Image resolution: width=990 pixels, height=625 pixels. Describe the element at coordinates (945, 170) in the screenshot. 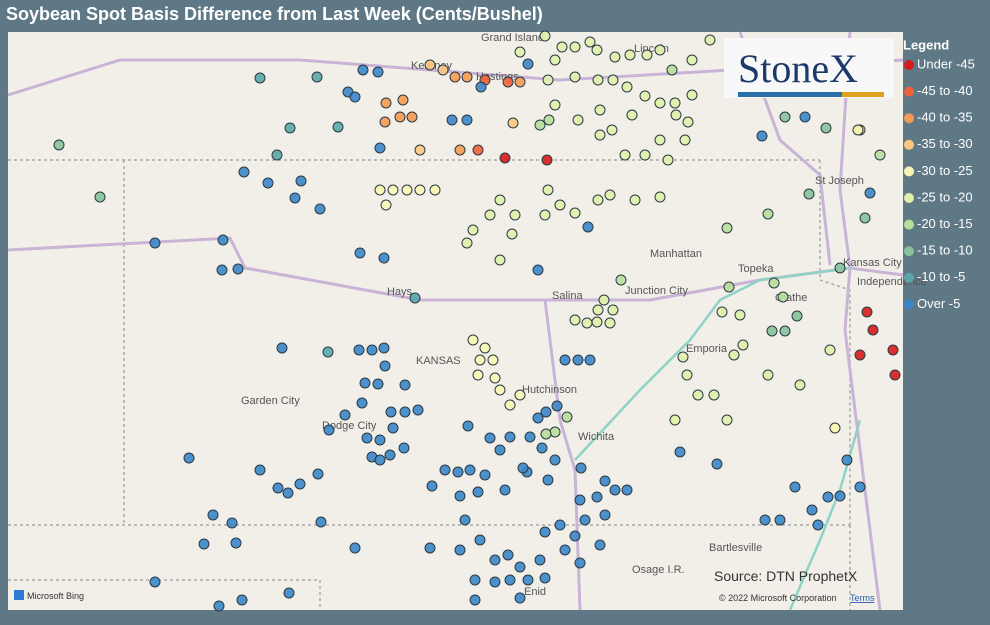

I see `legend-label: -30 to -25` at that location.